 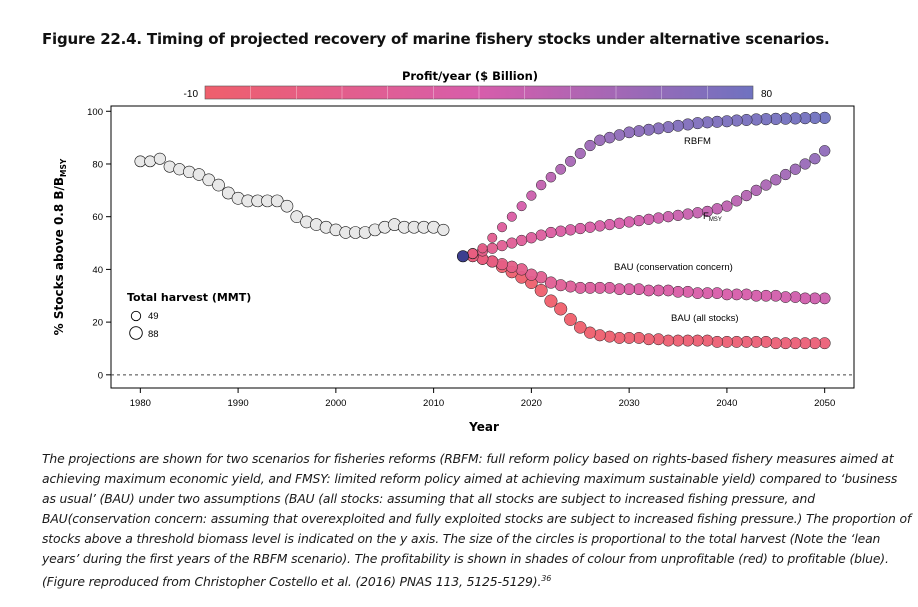 I want to click on y-axis: 0 20 40 60 80 100, so click(x=99, y=244).